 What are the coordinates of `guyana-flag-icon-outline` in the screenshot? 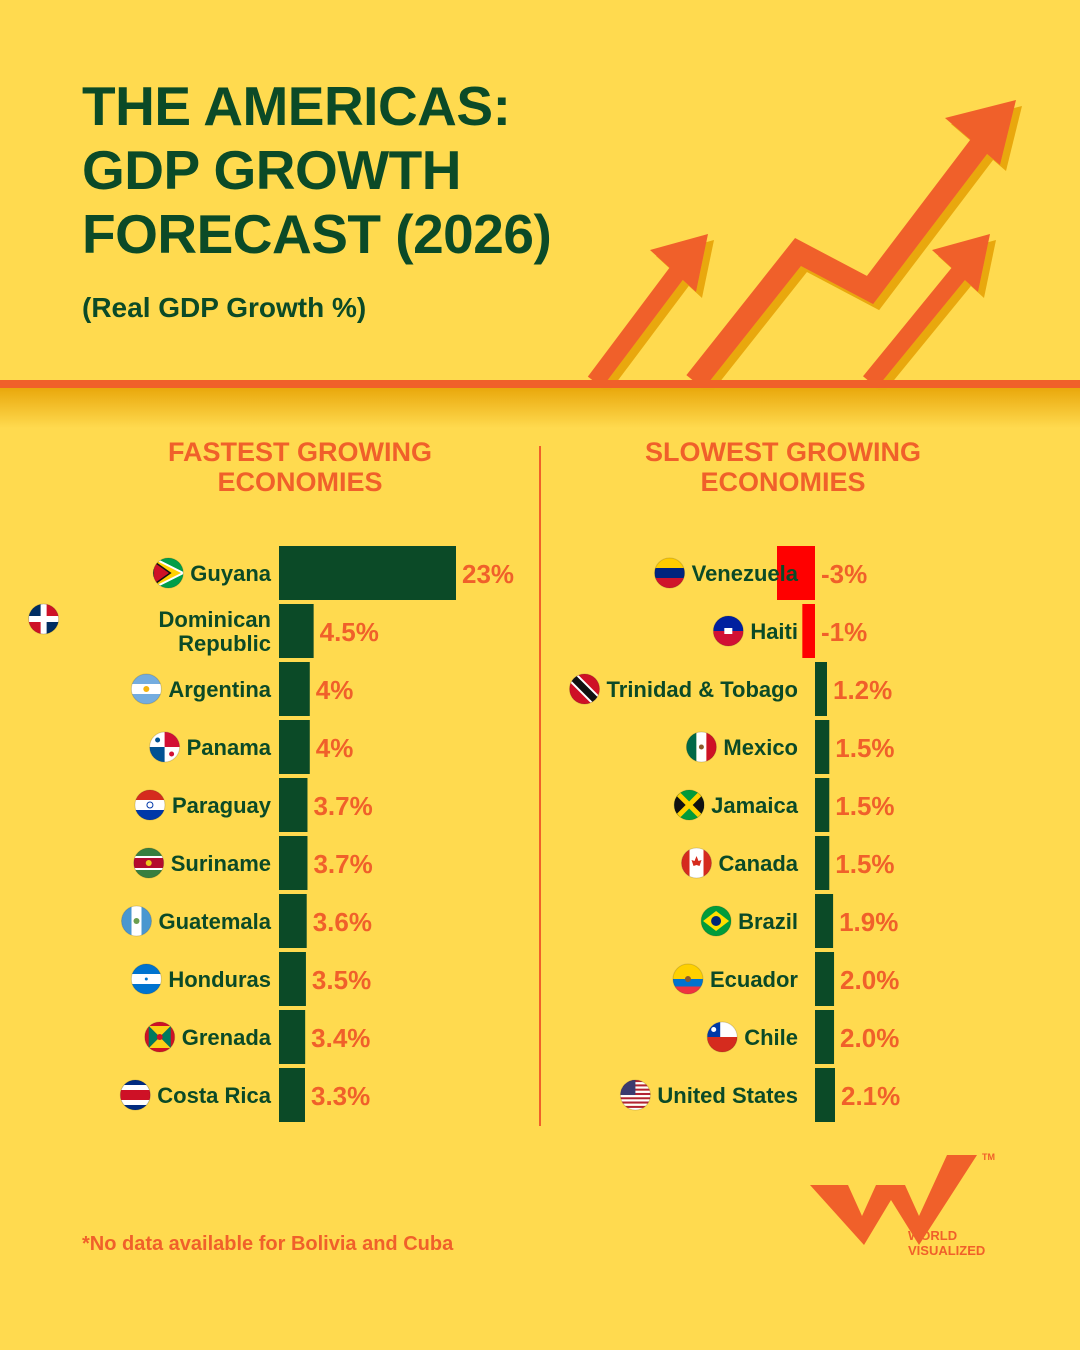 It's located at (168, 573).